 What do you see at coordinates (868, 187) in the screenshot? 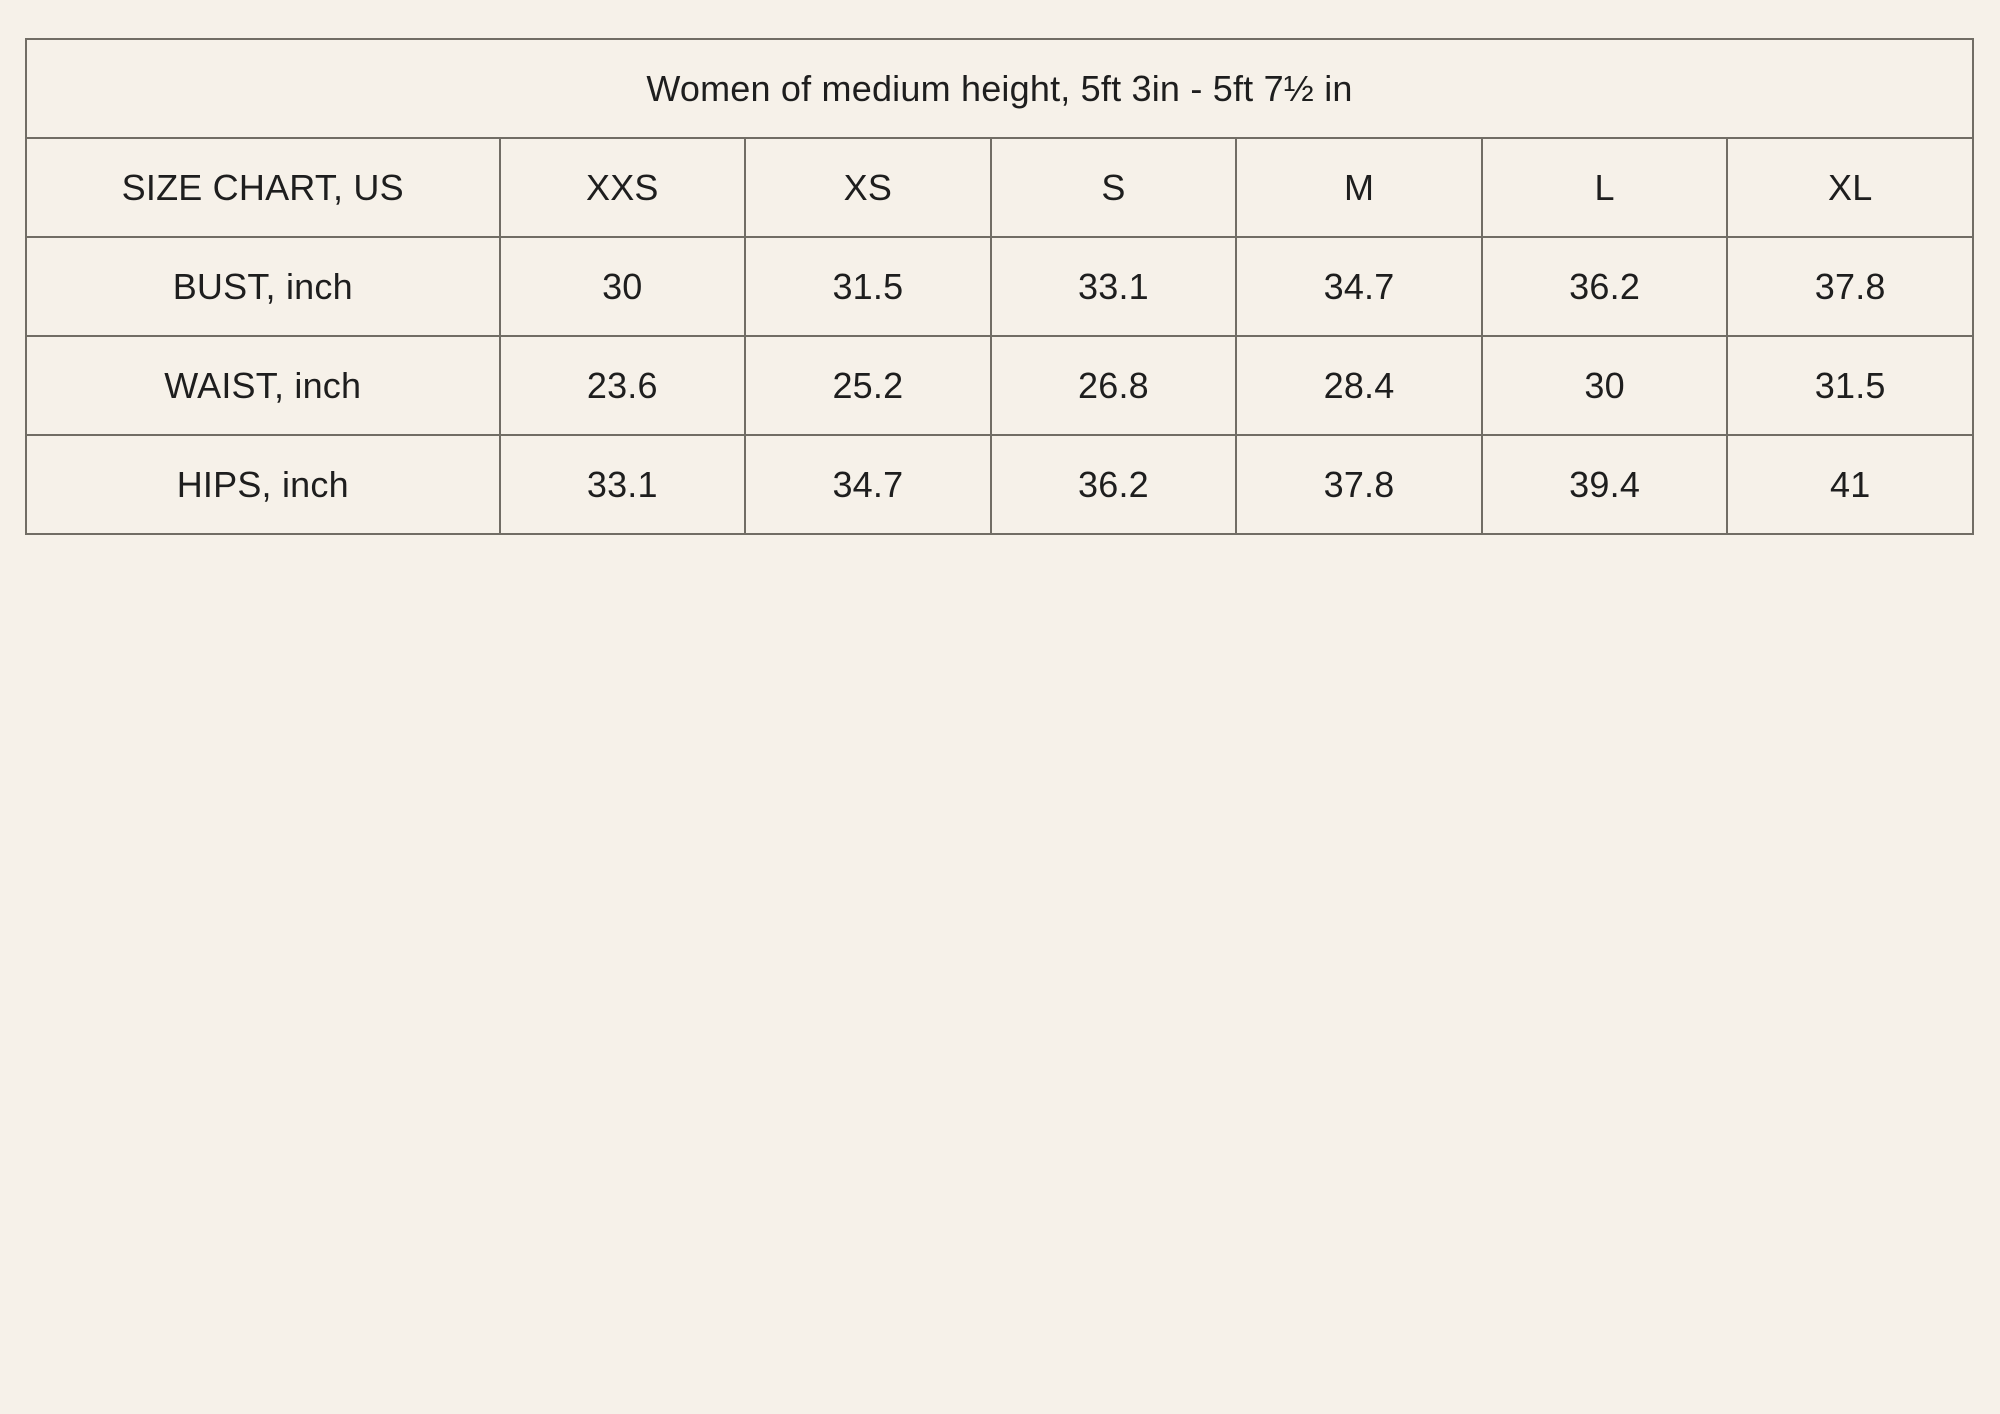
I see `header-cell-xs: XS` at bounding box center [868, 187].